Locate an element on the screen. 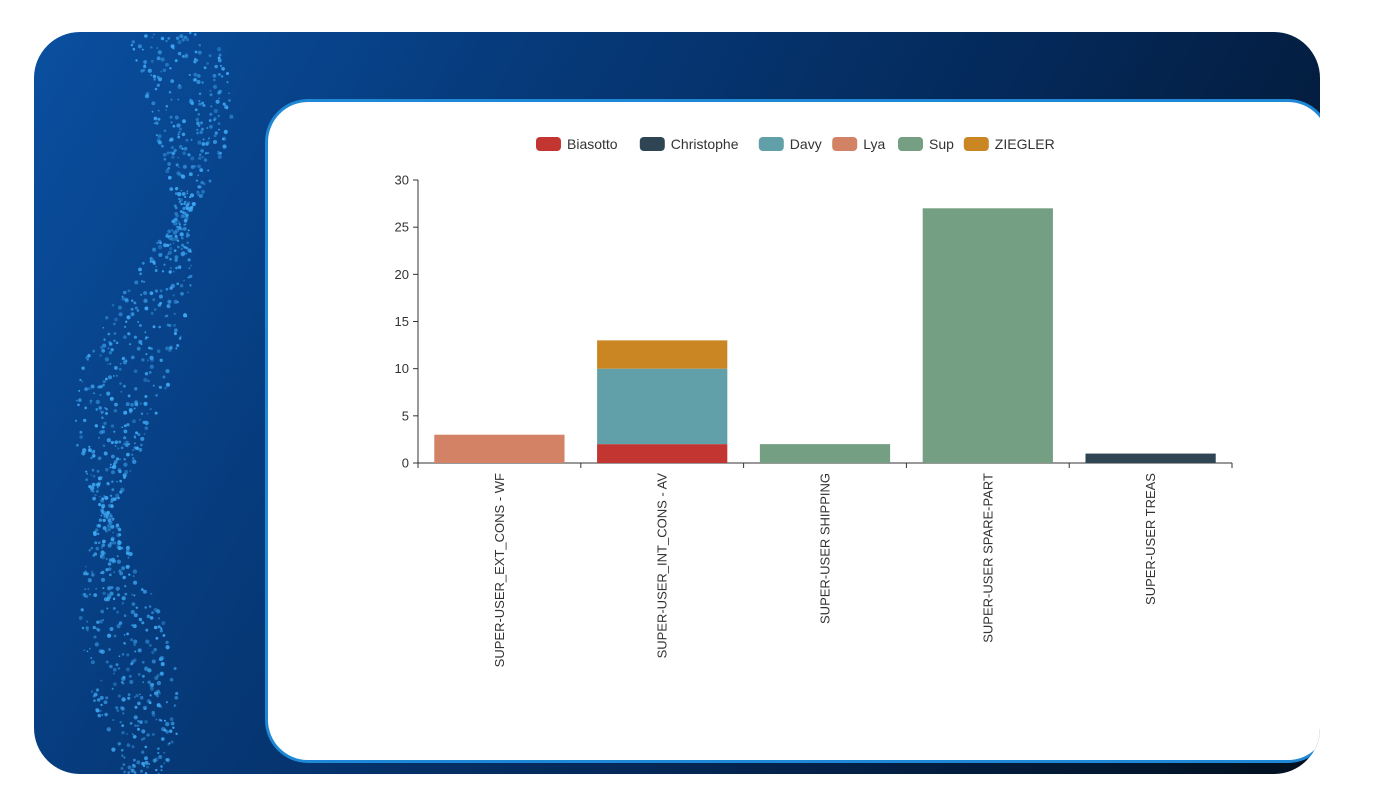  y-tick-label: 15 is located at coordinates (402, 321).